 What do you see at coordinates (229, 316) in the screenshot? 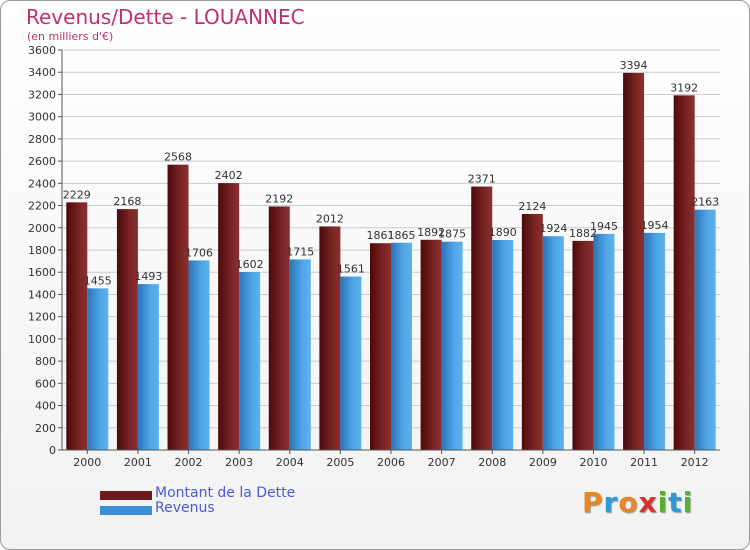
I see `bar-dette-2003` at bounding box center [229, 316].